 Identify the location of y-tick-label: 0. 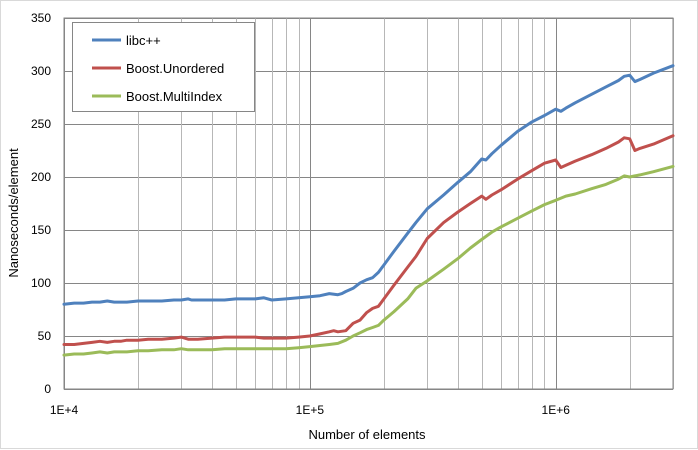
(47, 389).